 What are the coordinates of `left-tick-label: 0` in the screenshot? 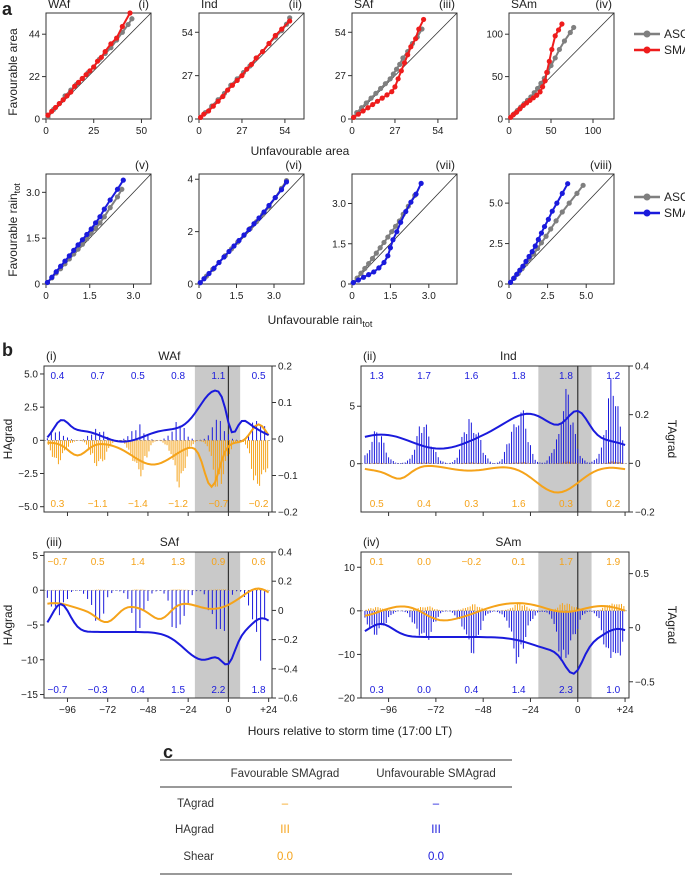 It's located at (352, 611).